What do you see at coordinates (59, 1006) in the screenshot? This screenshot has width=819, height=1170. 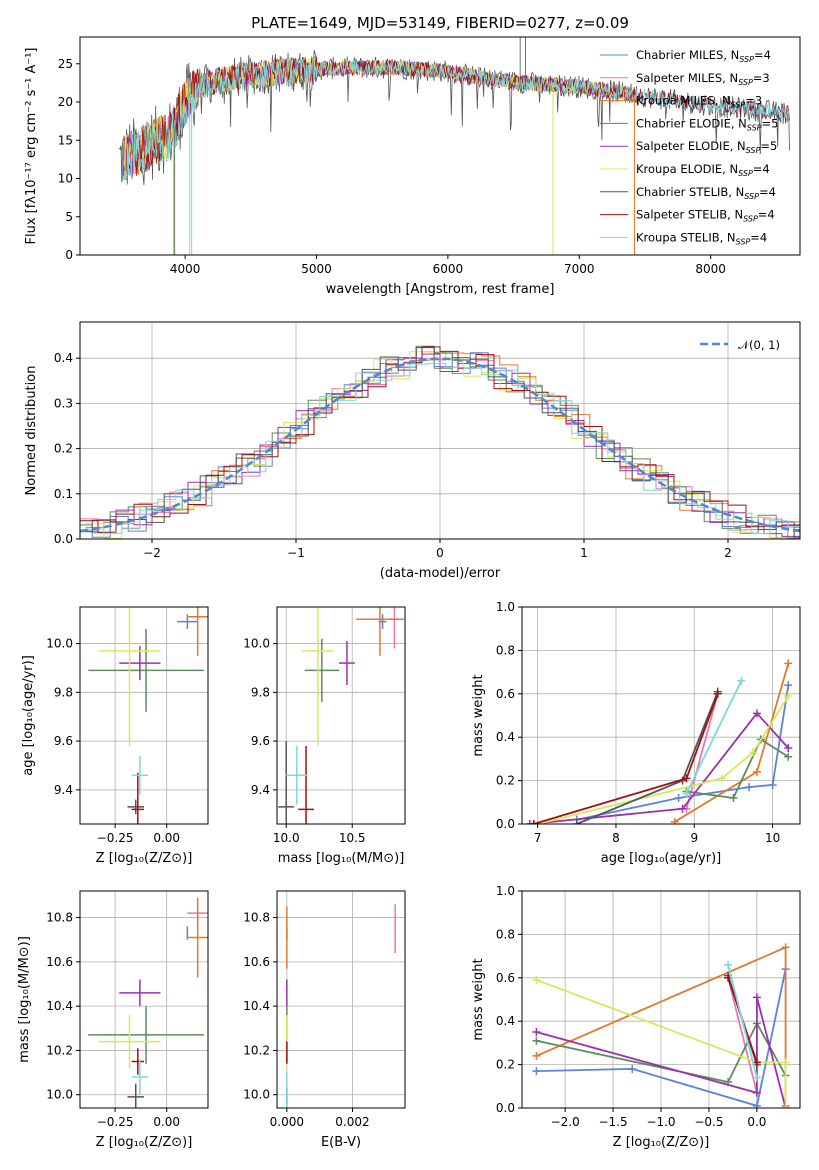 I see `mass-vs-Z-ytick-label: 10.4` at bounding box center [59, 1006].